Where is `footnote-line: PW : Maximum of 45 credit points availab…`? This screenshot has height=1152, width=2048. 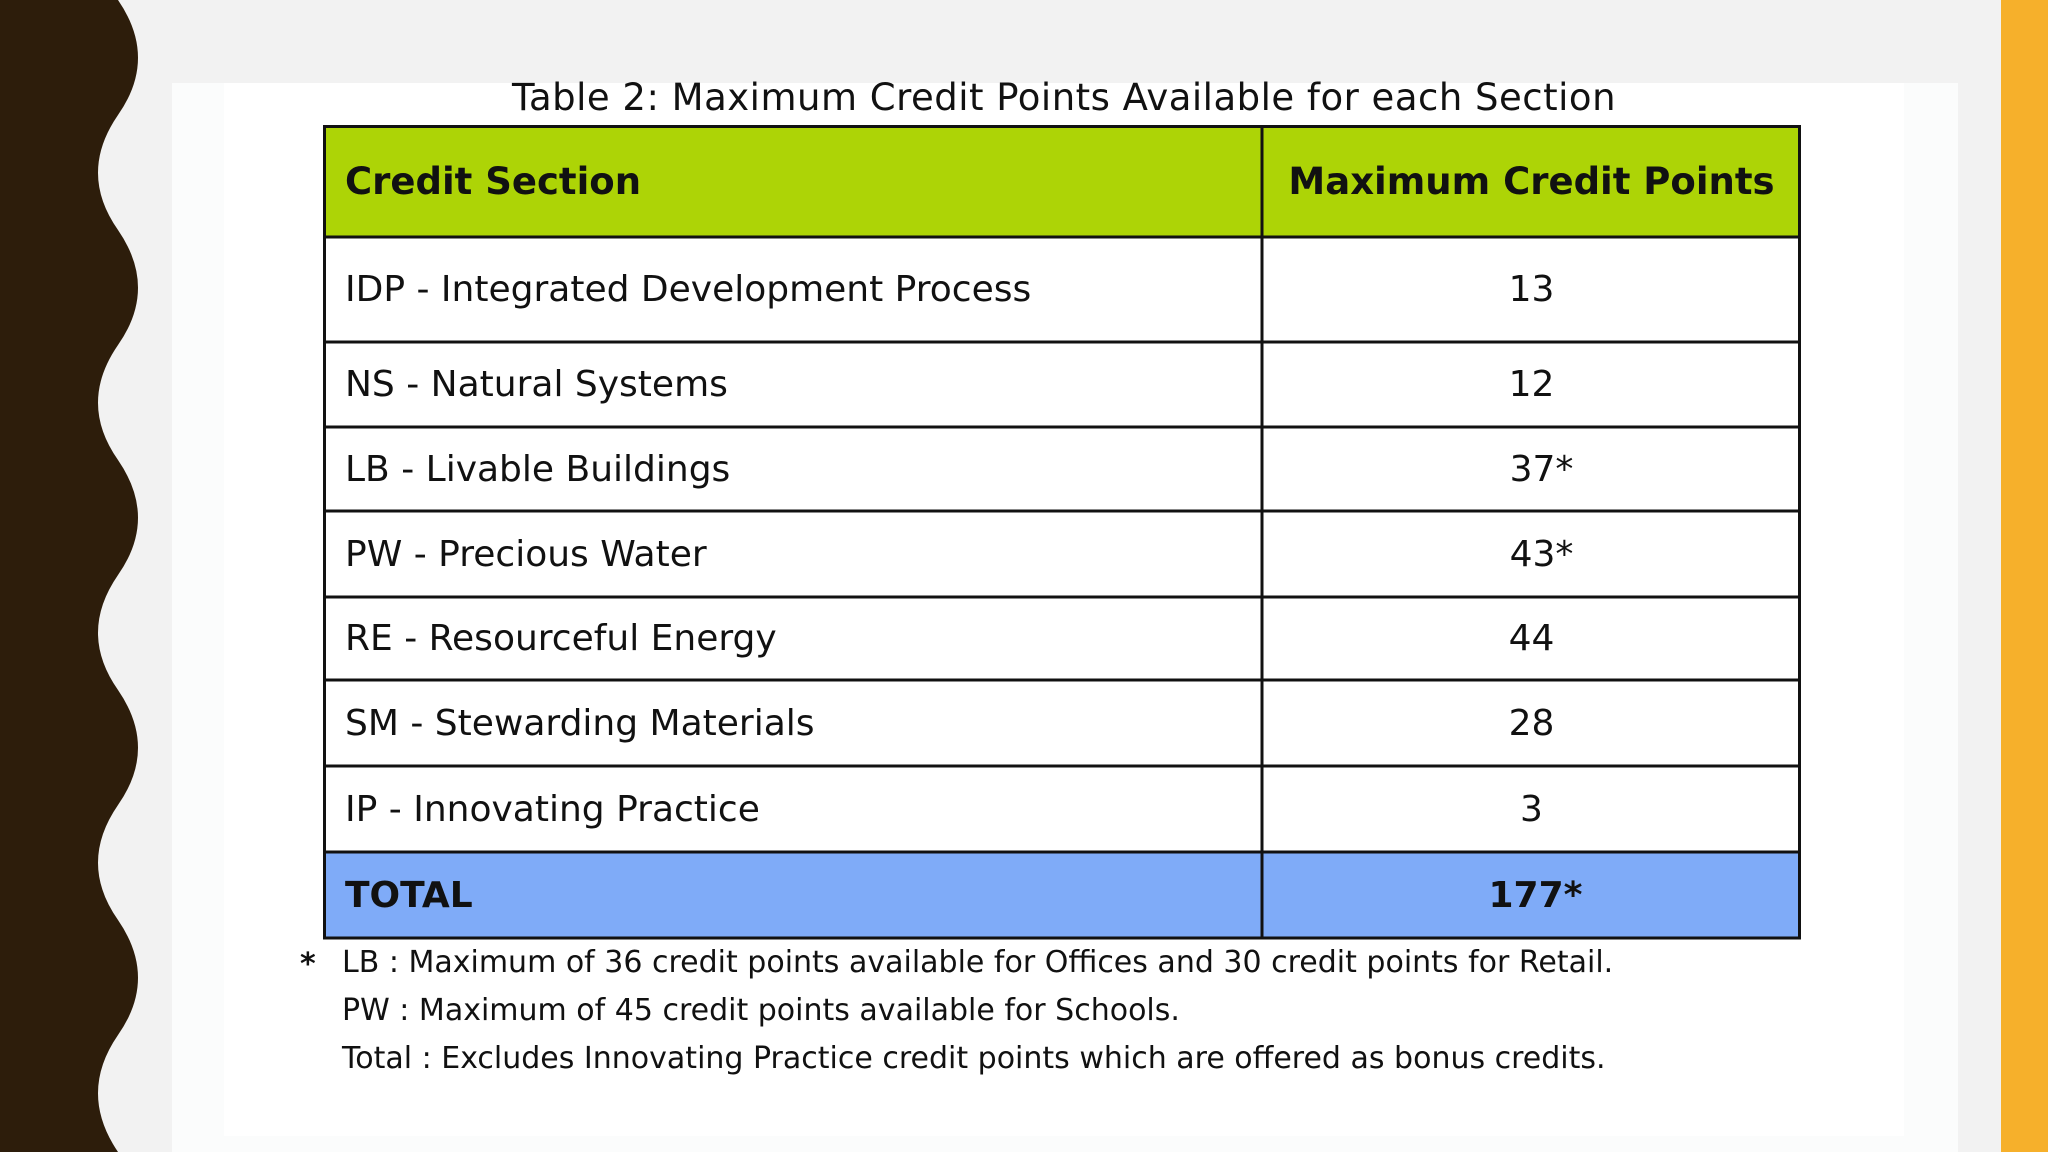 footnote-line: PW : Maximum of 45 credit points availab… is located at coordinates (761, 1010).